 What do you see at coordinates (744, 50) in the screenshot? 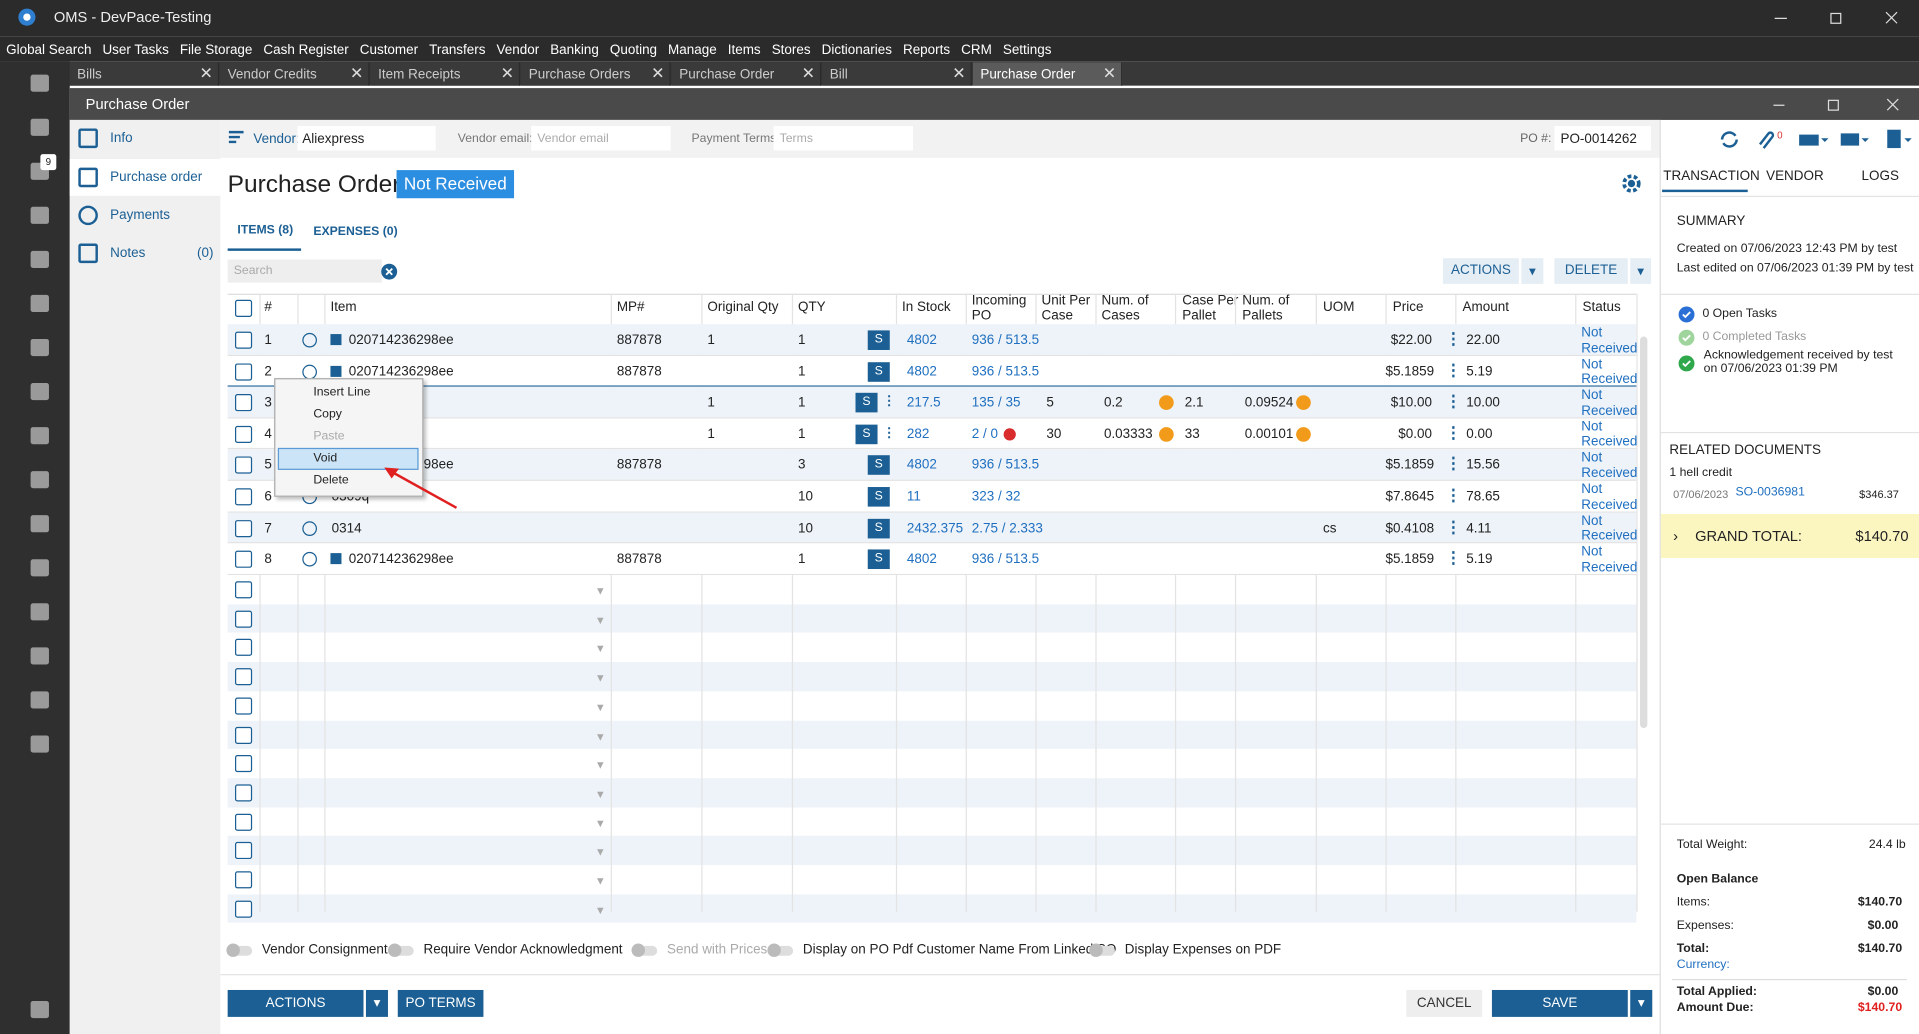
I see `menu-item: Items` at bounding box center [744, 50].